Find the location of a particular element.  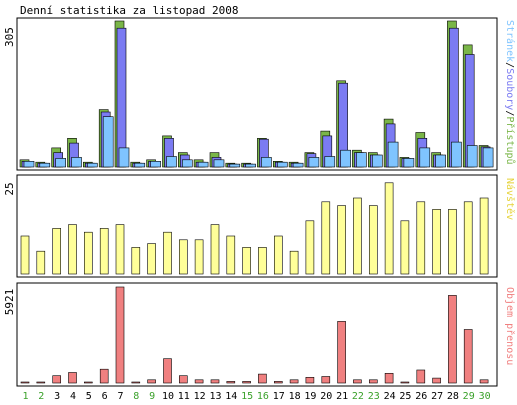

x-tick-label-5: 5 is located at coordinates (89, 396).